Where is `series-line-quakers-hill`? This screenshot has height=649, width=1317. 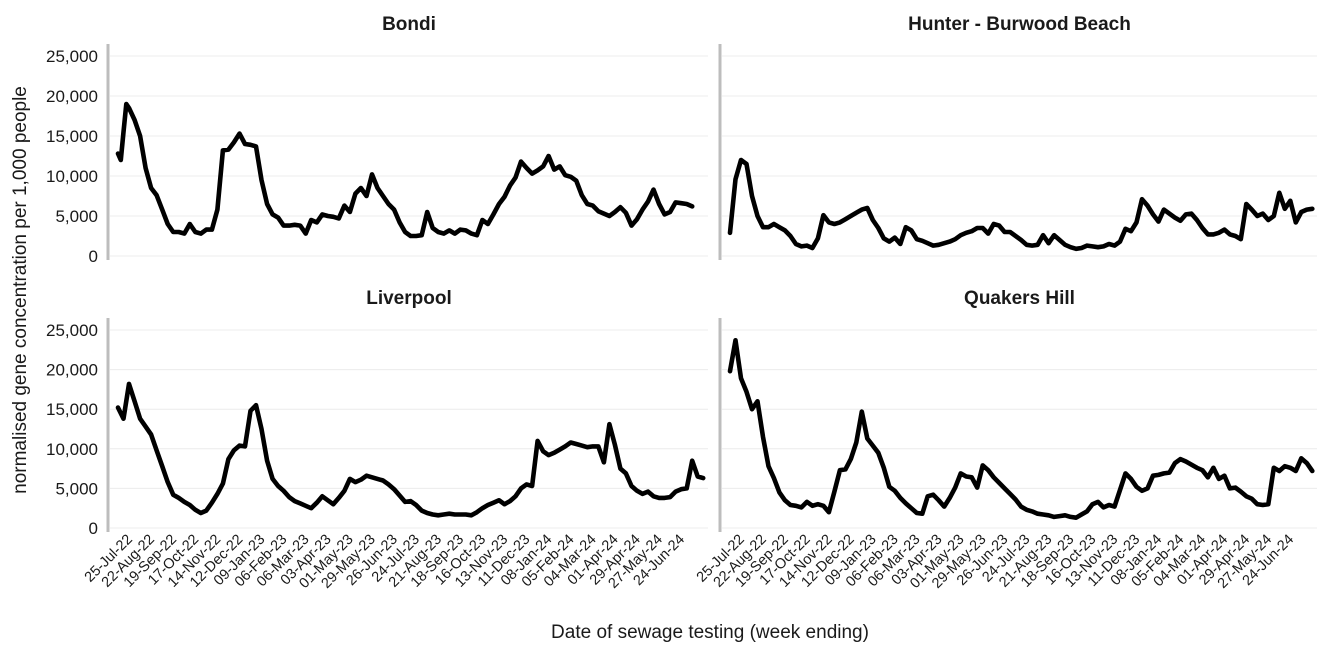
series-line-quakers-hill is located at coordinates (1021, 429).